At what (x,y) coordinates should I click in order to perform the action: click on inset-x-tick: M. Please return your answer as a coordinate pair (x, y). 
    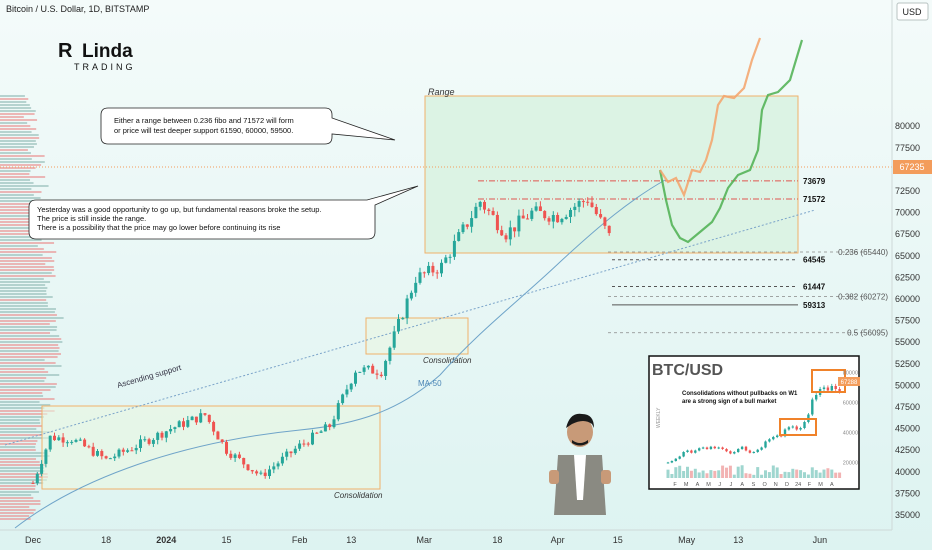
    Looking at the image, I should click on (708, 485).